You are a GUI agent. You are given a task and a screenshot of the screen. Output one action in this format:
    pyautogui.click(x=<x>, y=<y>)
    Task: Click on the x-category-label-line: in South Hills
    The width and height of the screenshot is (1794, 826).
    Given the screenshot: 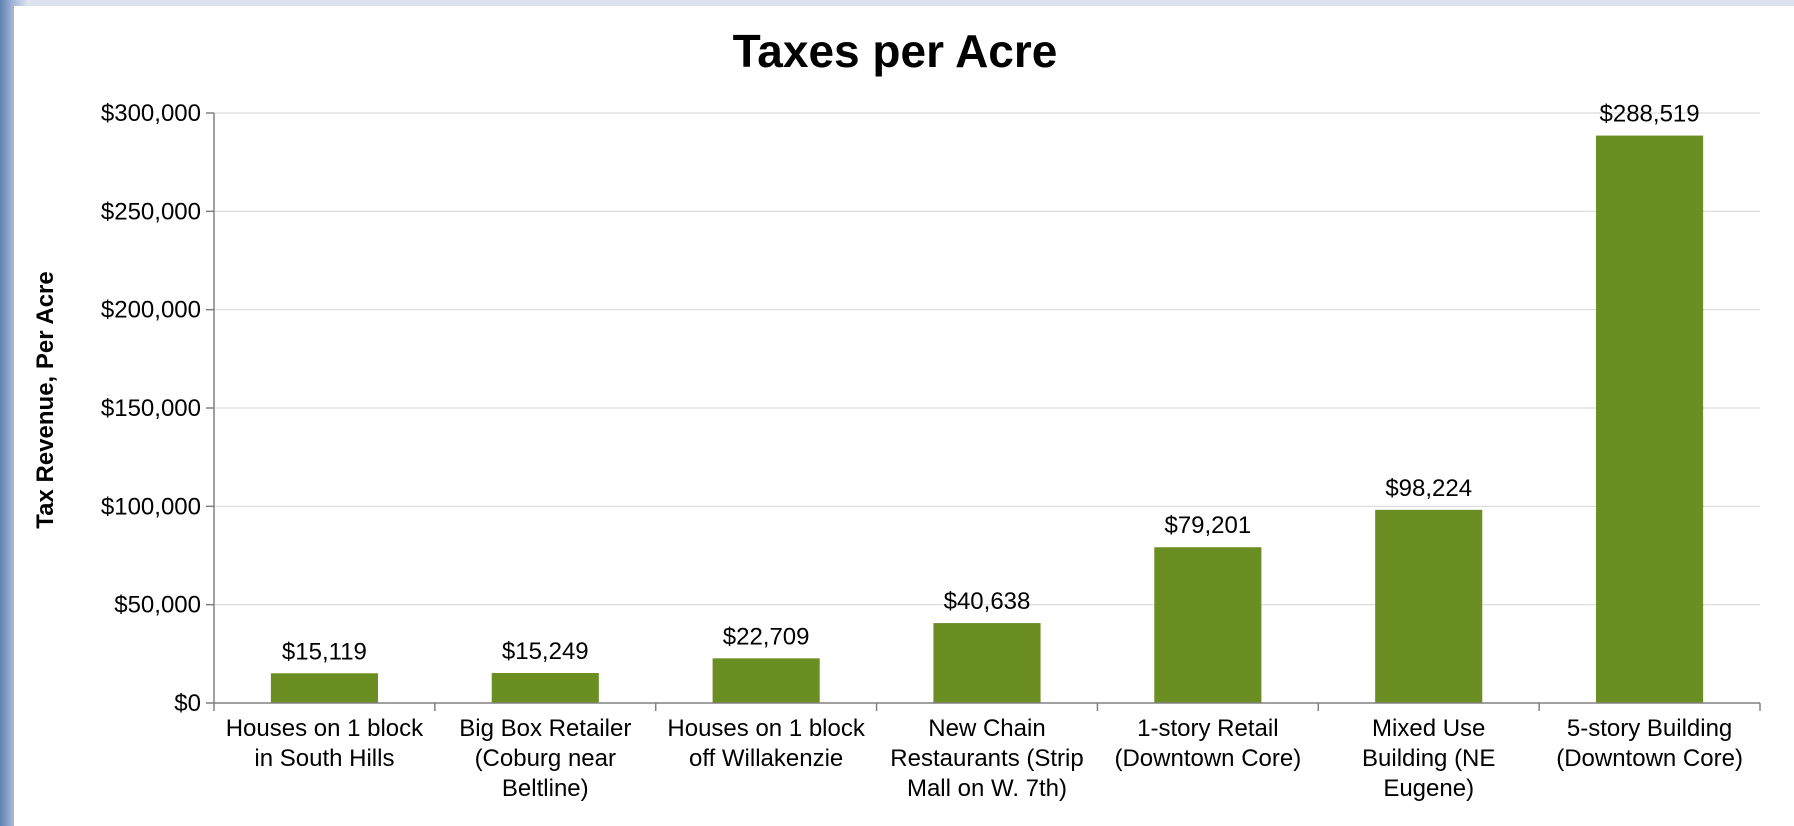 What is the action you would take?
    pyautogui.click(x=324, y=758)
    